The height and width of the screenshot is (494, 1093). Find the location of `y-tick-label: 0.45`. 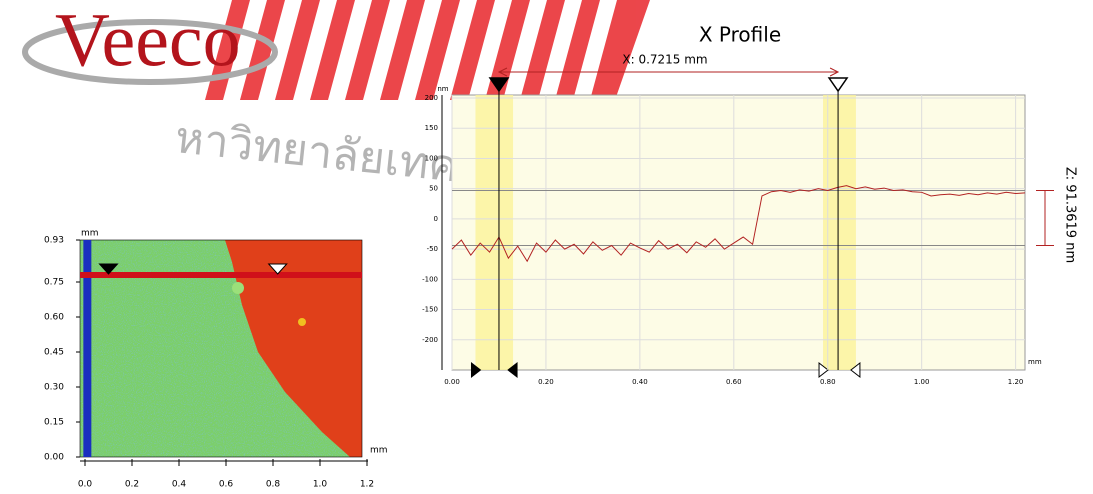

y-tick-label: 0.45 is located at coordinates (54, 353).